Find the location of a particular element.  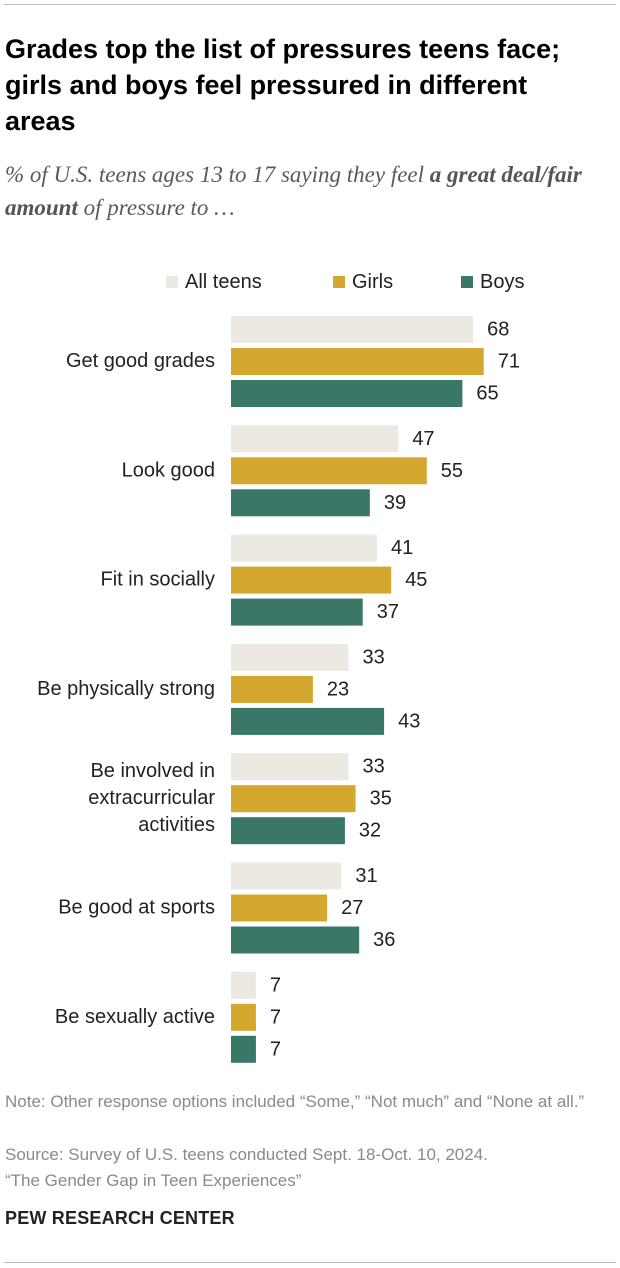

legend-label-girls: Girls is located at coordinates (373, 281).